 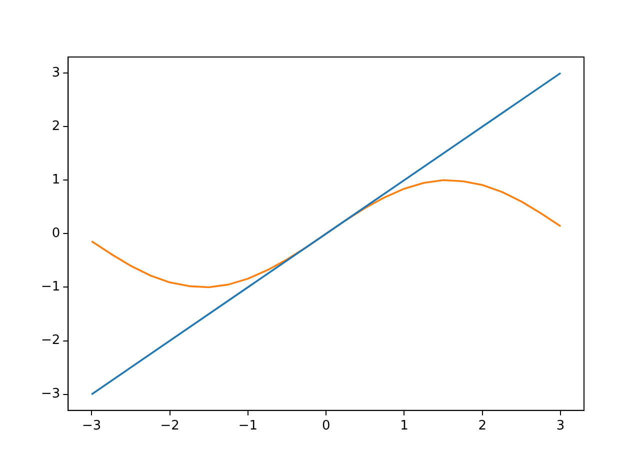 What do you see at coordinates (326, 426) in the screenshot?
I see `x-tick-label: 0` at bounding box center [326, 426].